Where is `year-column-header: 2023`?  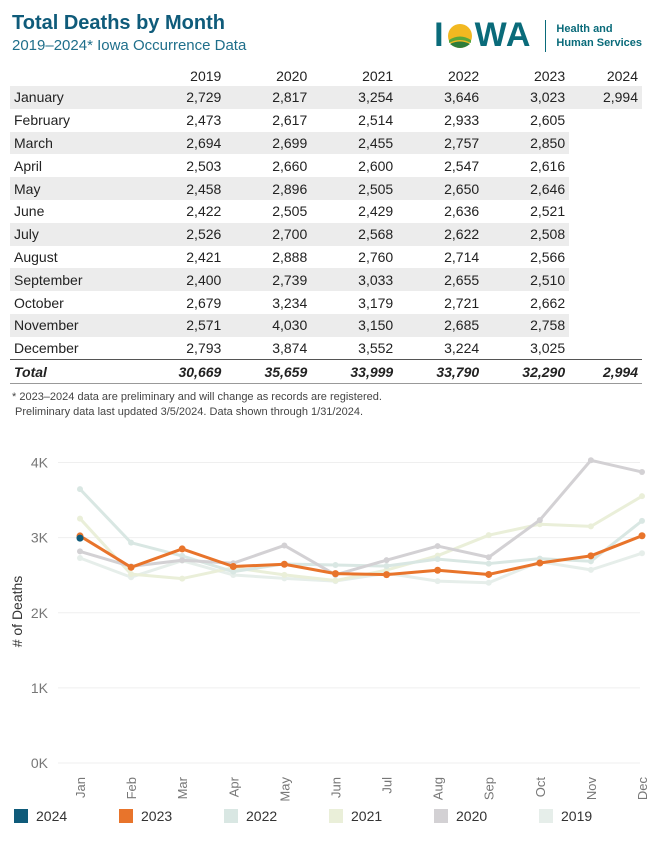 year-column-header: 2023 is located at coordinates (549, 76).